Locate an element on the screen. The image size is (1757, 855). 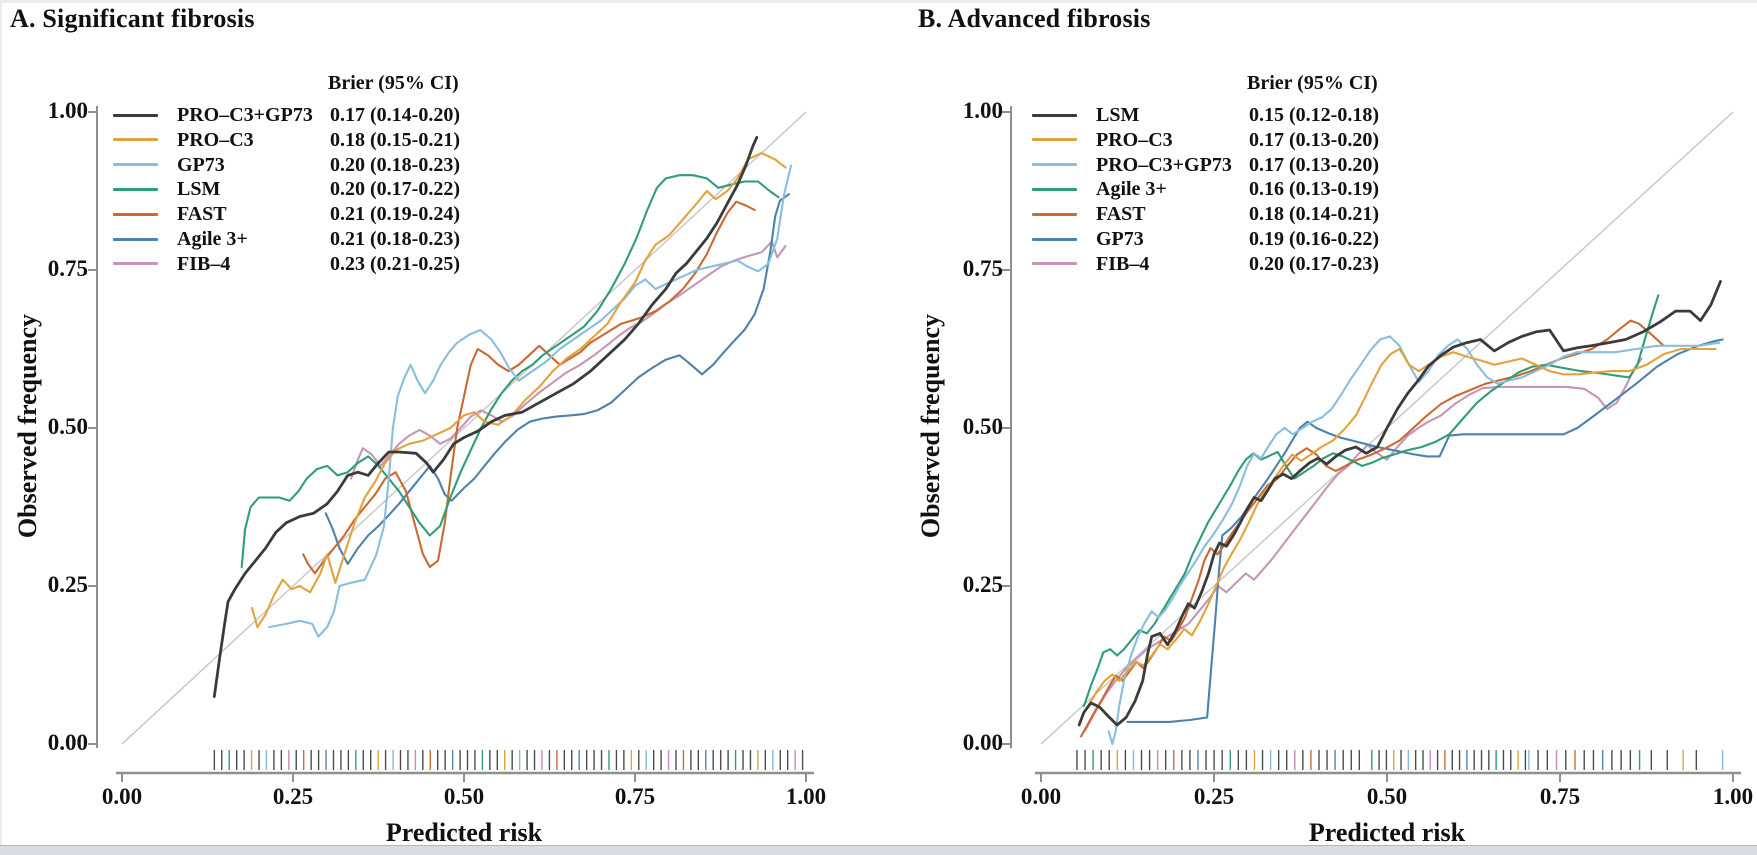
panel-b-y-tick-label: 0.75 is located at coordinates (982, 268).